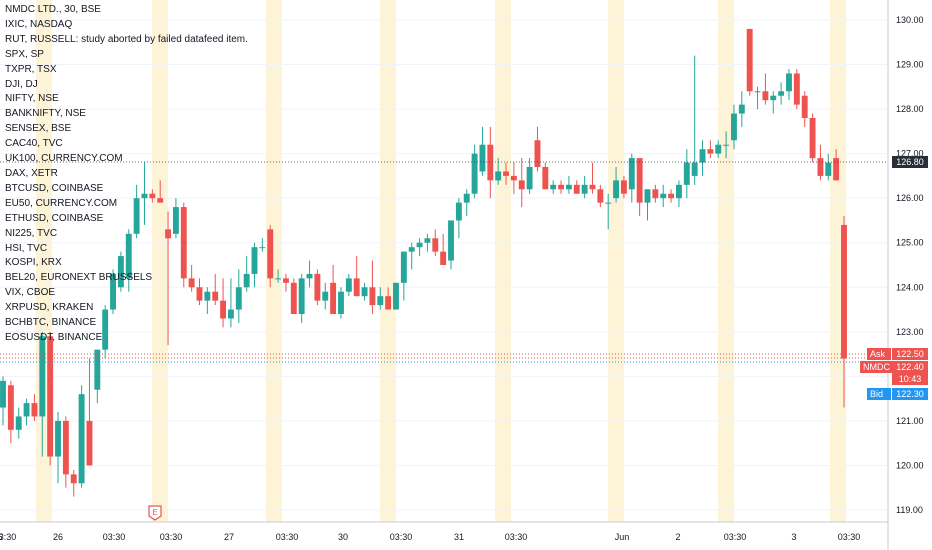  Describe the element at coordinates (910, 367) in the screenshot. I see `last-price-tag: 122.40` at that location.